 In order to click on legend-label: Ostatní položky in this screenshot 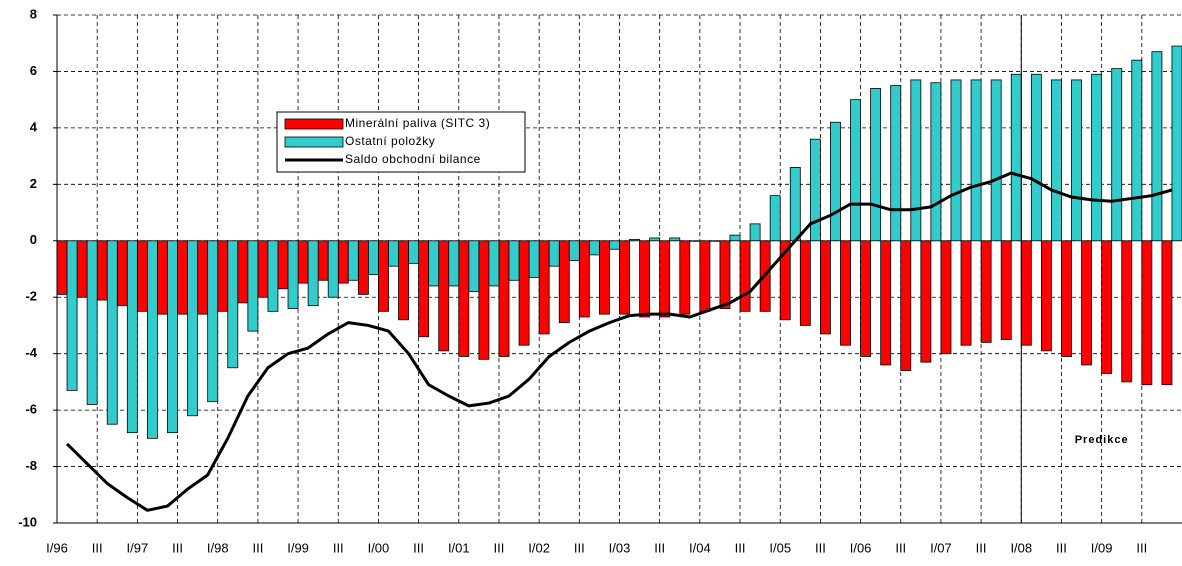, I will do `click(390, 141)`.